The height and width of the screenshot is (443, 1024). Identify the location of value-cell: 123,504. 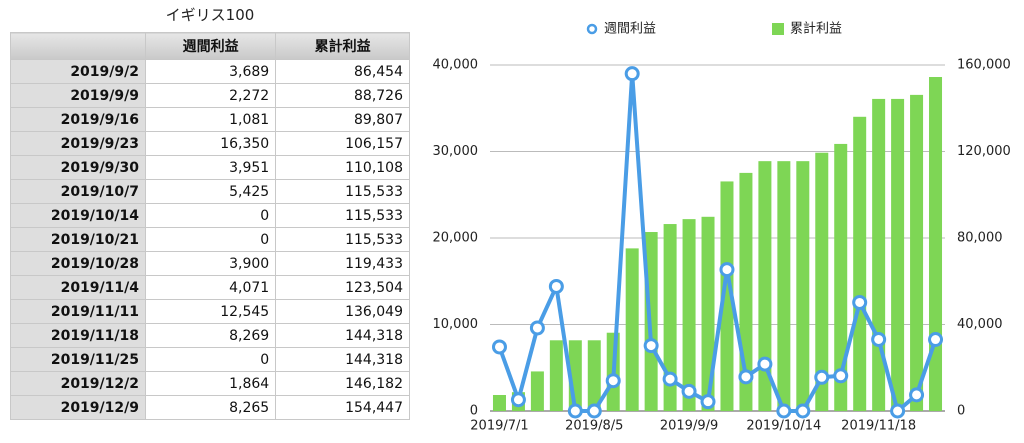
(342, 287).